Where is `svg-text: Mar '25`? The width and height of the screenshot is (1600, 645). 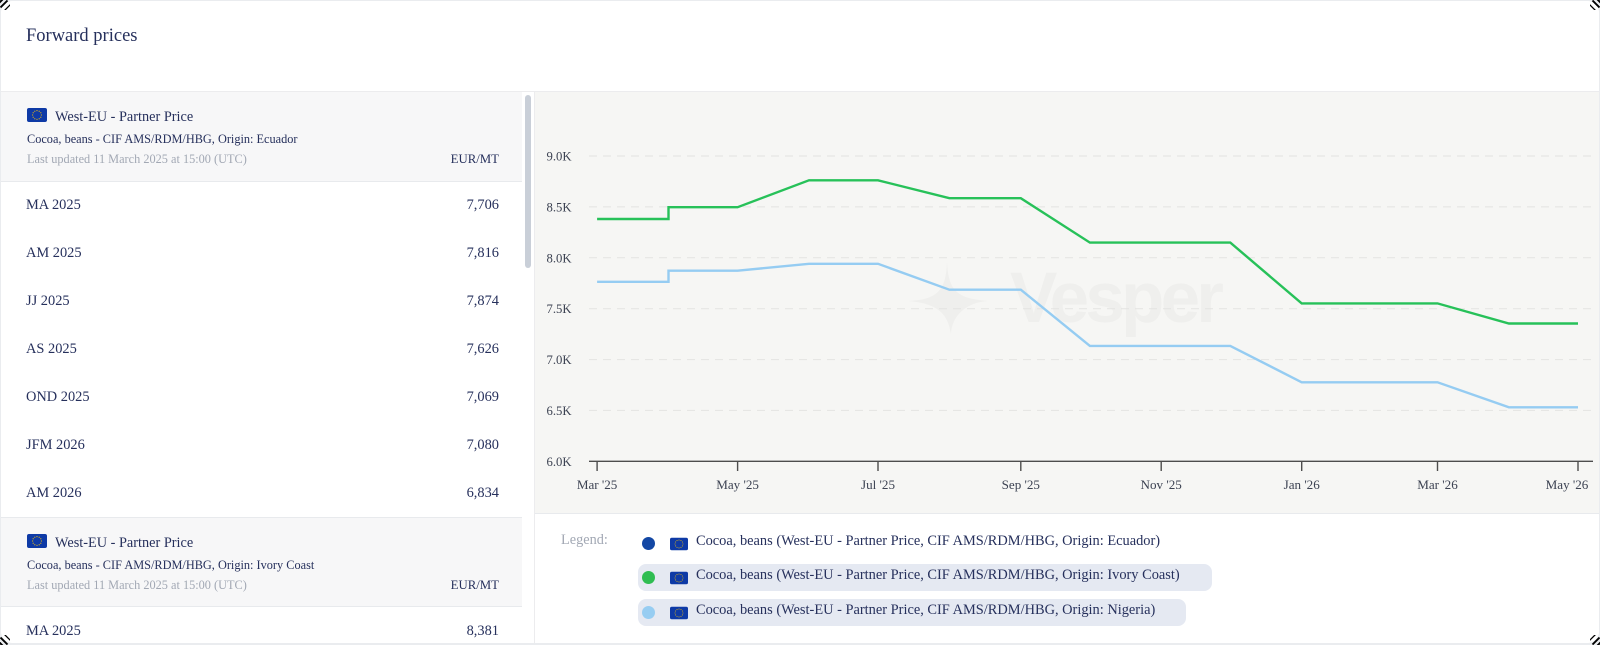 svg-text: Mar '25 is located at coordinates (597, 484).